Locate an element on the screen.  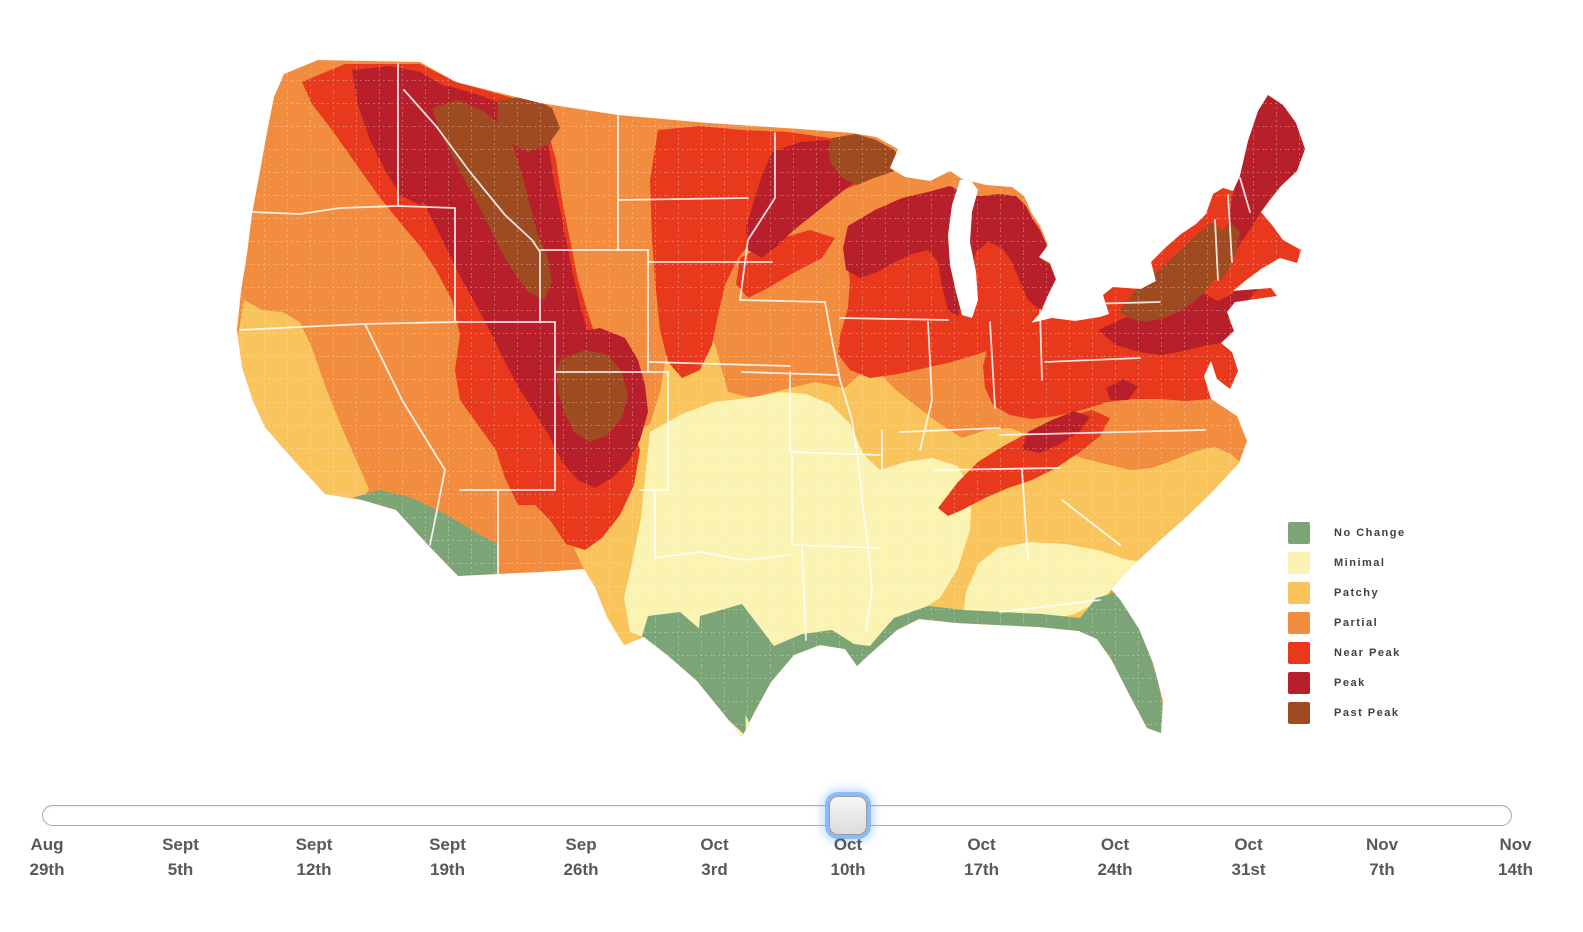
date-label: Sep 26th is located at coordinates (581, 857).